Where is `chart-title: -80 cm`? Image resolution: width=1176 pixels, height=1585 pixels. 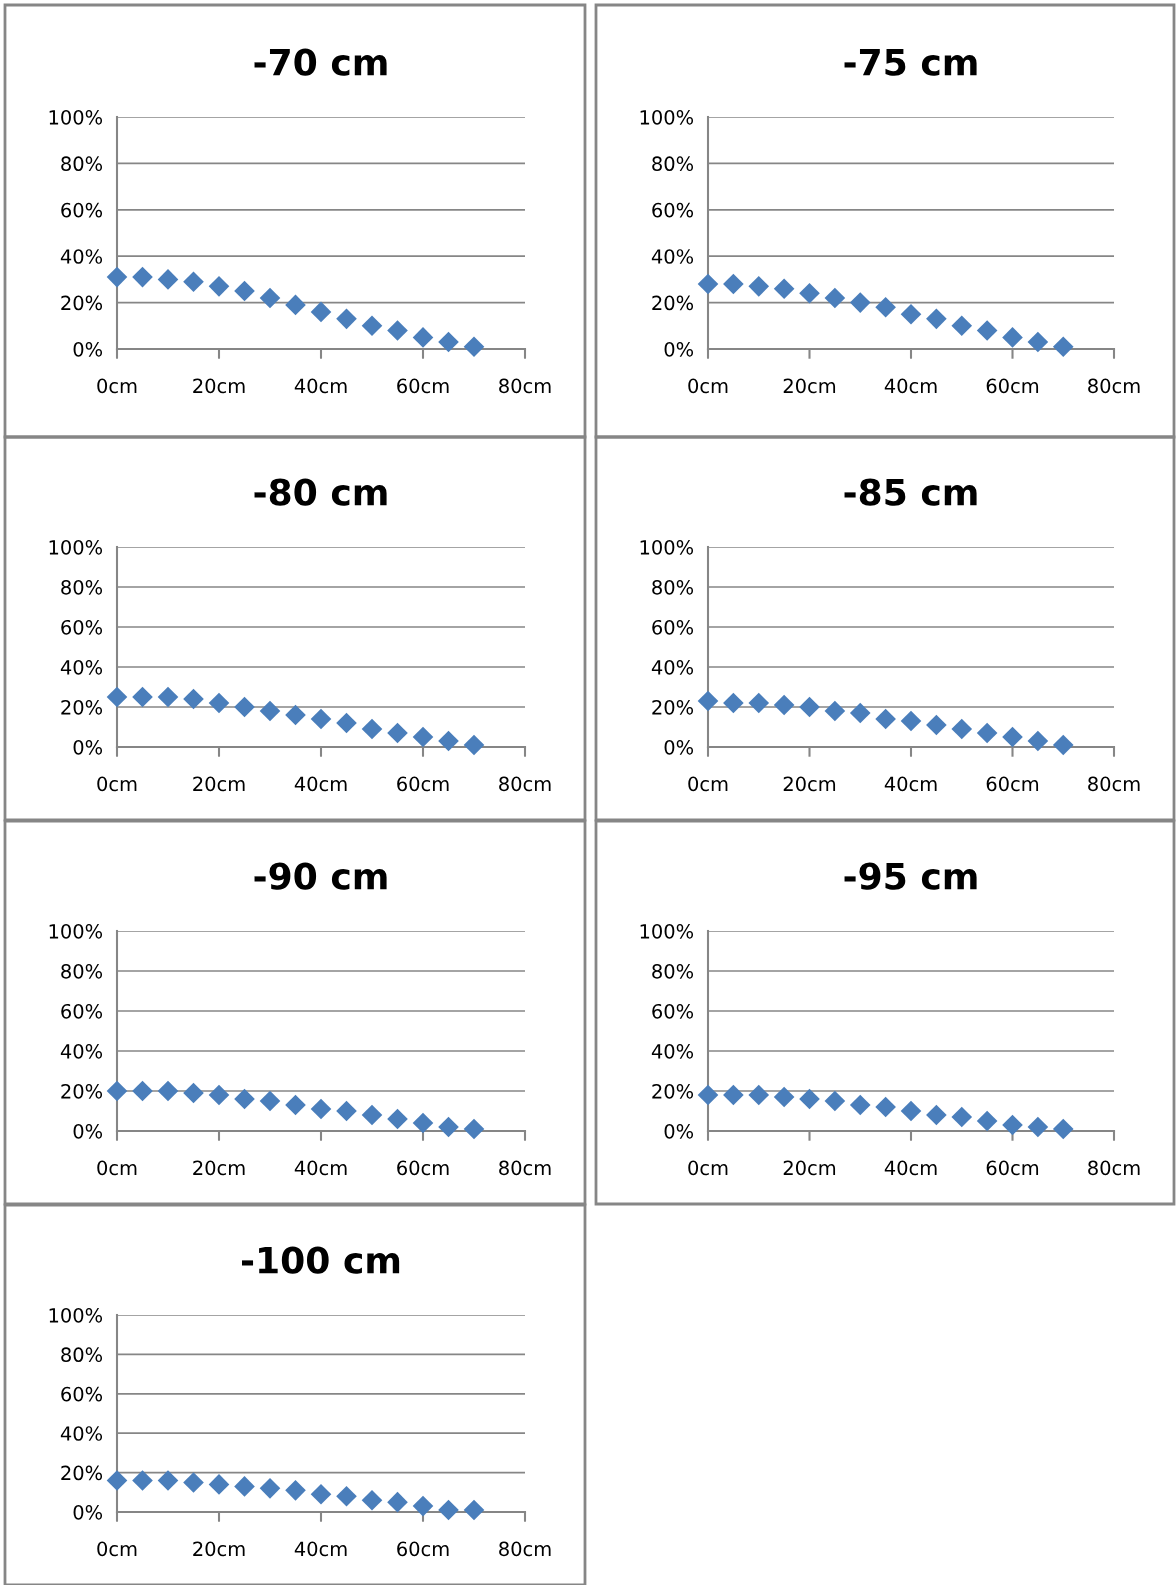 chart-title: -80 cm is located at coordinates (320, 492).